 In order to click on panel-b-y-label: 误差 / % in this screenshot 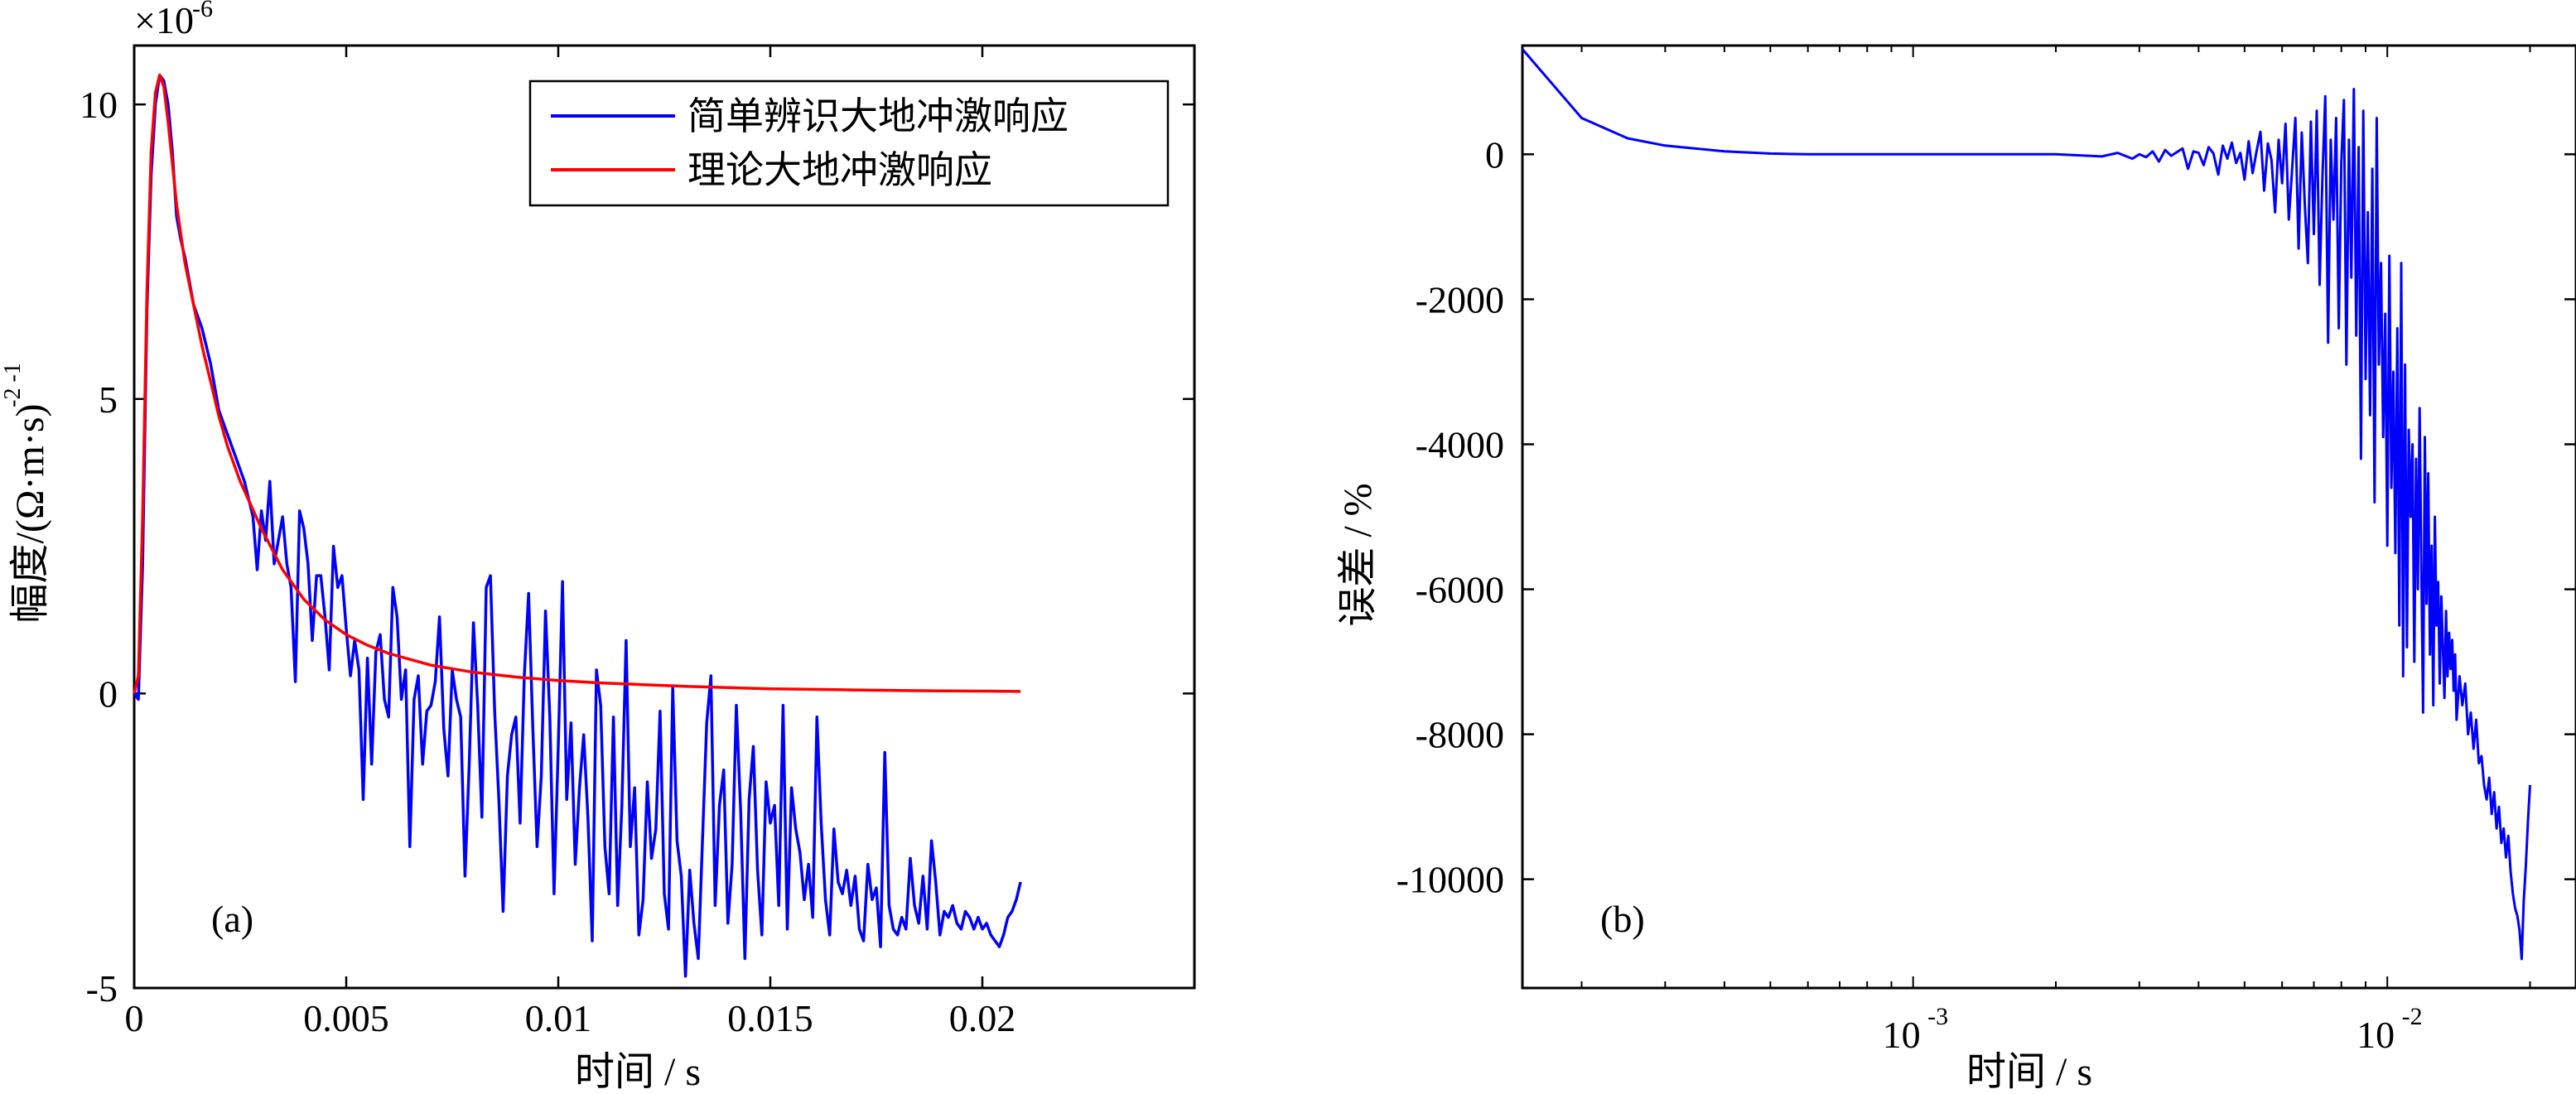, I will do `click(1358, 554)`.